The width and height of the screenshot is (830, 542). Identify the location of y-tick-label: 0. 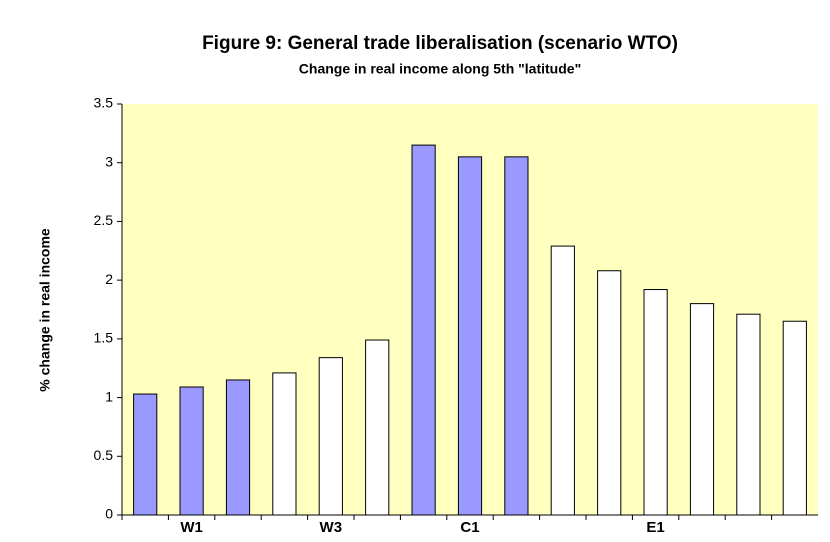
(109, 514).